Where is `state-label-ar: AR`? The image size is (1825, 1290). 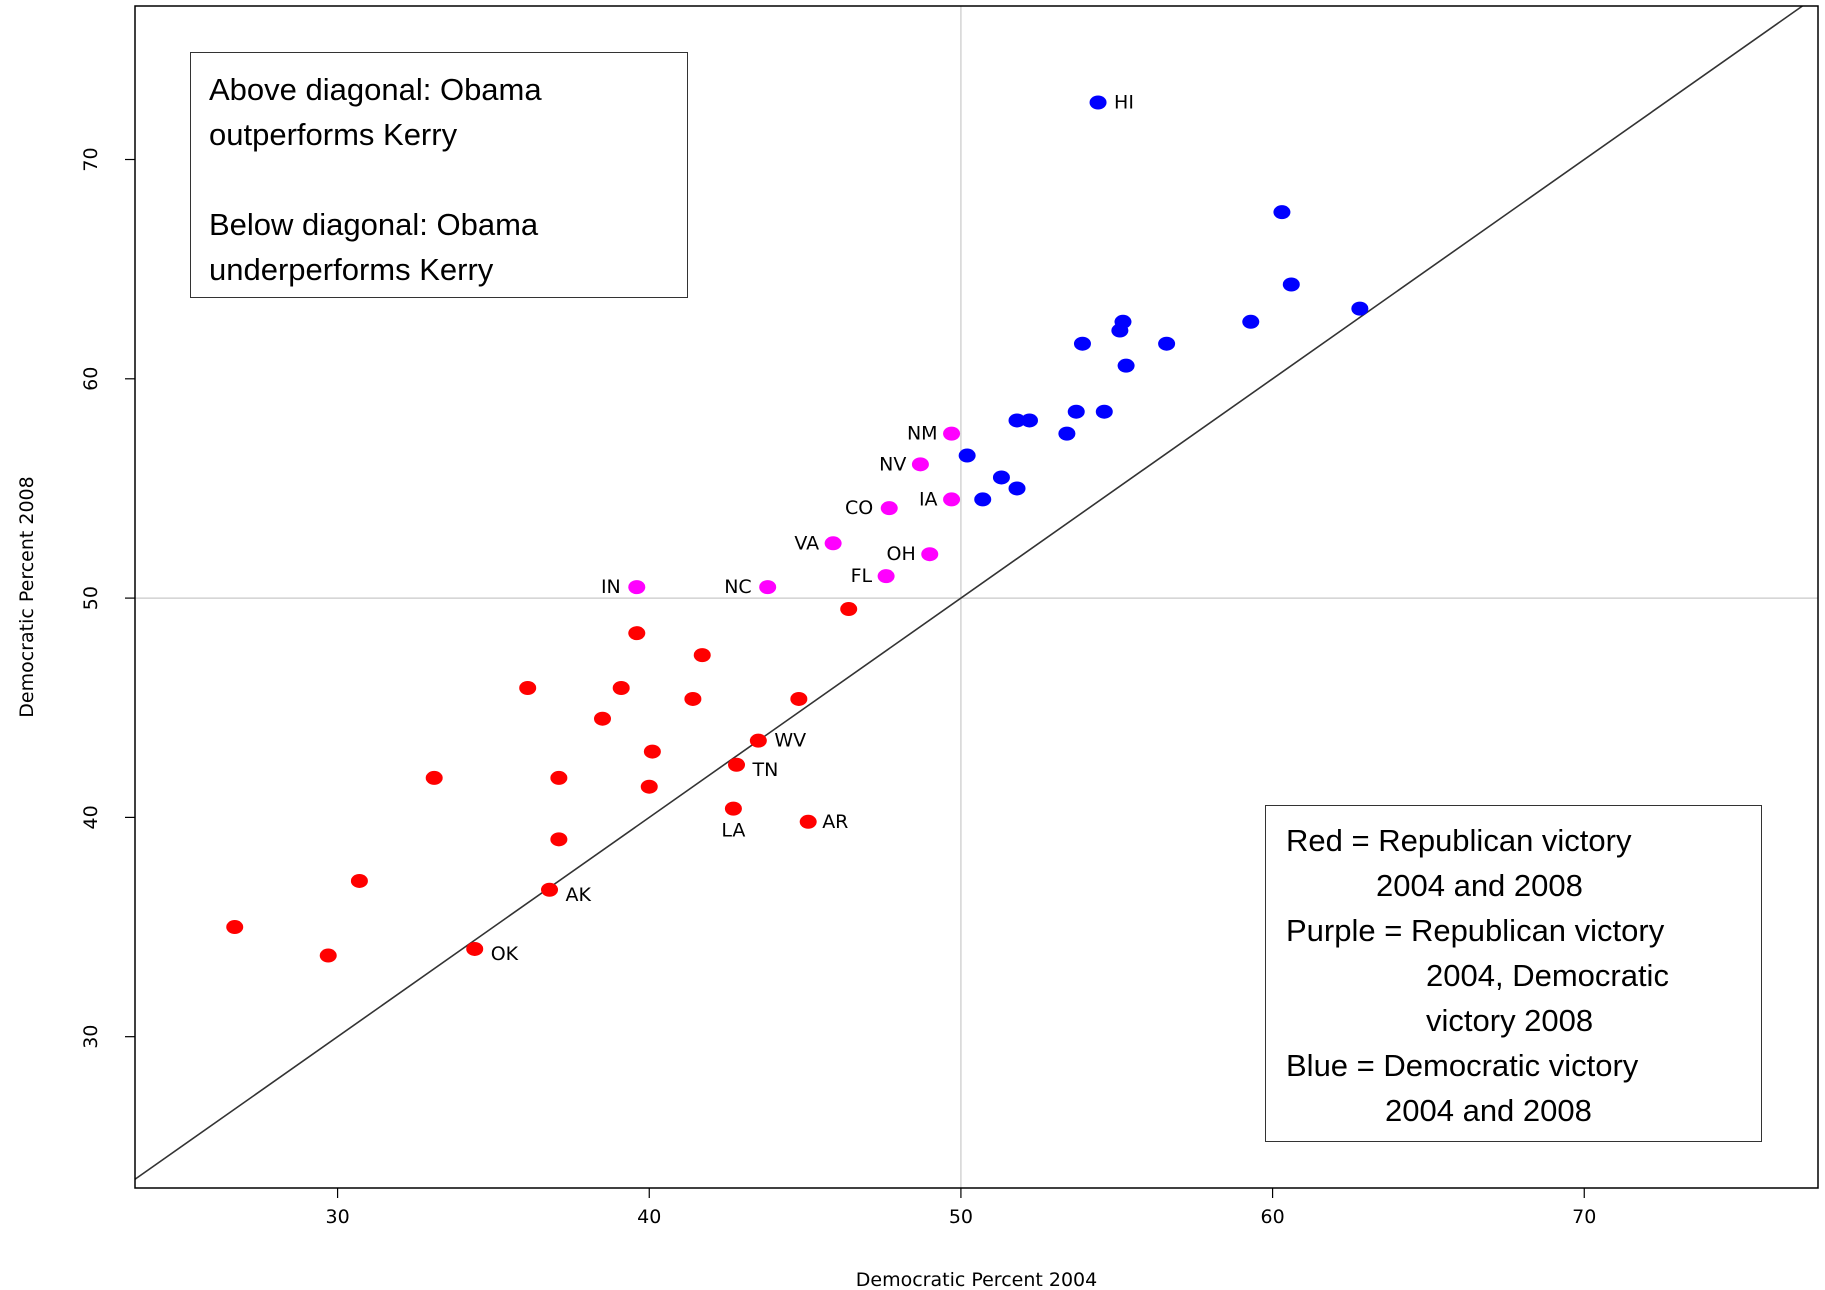
state-label-ar: AR is located at coordinates (835, 822).